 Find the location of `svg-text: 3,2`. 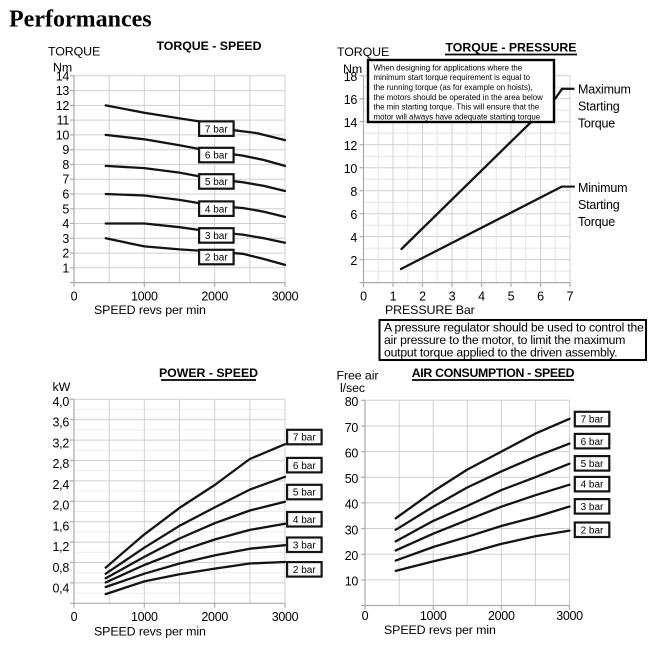

svg-text: 3,2 is located at coordinates (61, 443).